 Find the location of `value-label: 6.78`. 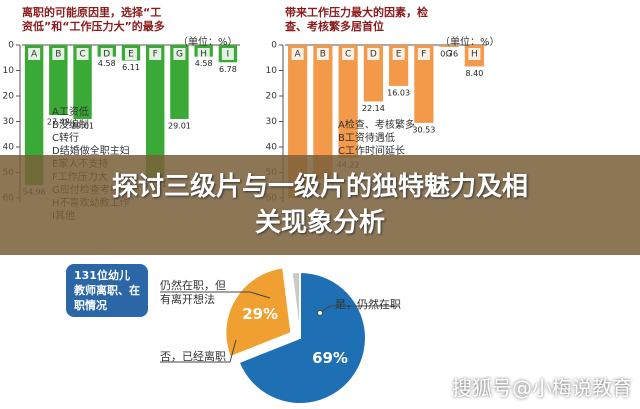

value-label: 6.78 is located at coordinates (228, 69).